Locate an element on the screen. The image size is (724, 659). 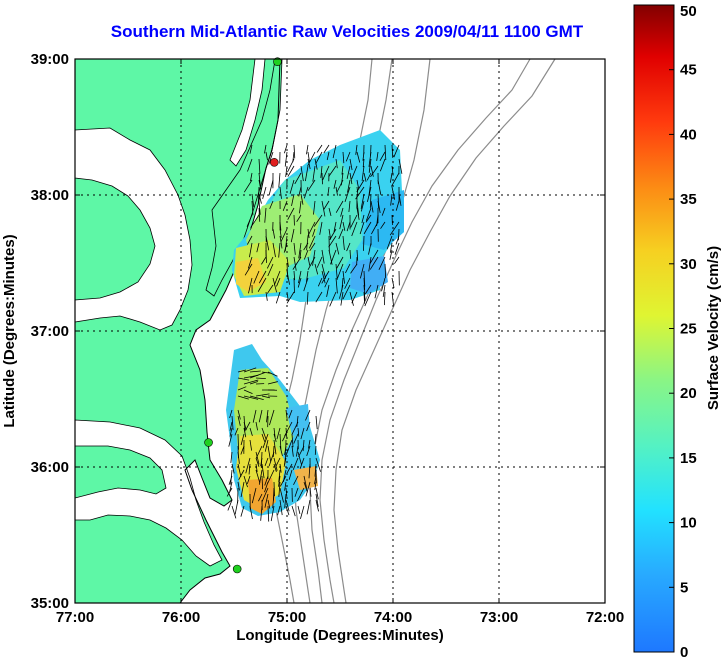
colorbar-tick-label: 50 is located at coordinates (688, 11).